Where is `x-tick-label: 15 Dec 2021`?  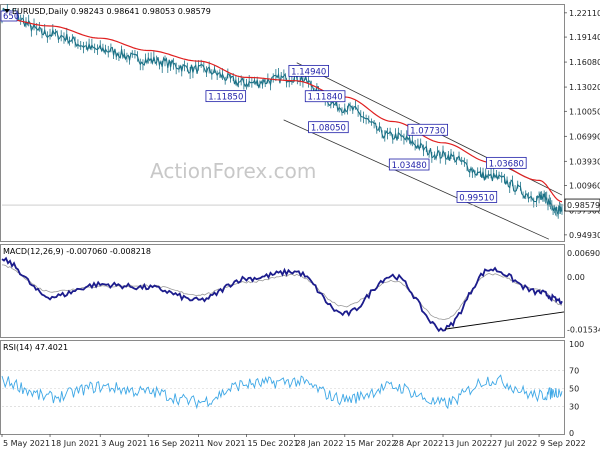
x-tick-label: 15 Dec 2021 is located at coordinates (273, 443).